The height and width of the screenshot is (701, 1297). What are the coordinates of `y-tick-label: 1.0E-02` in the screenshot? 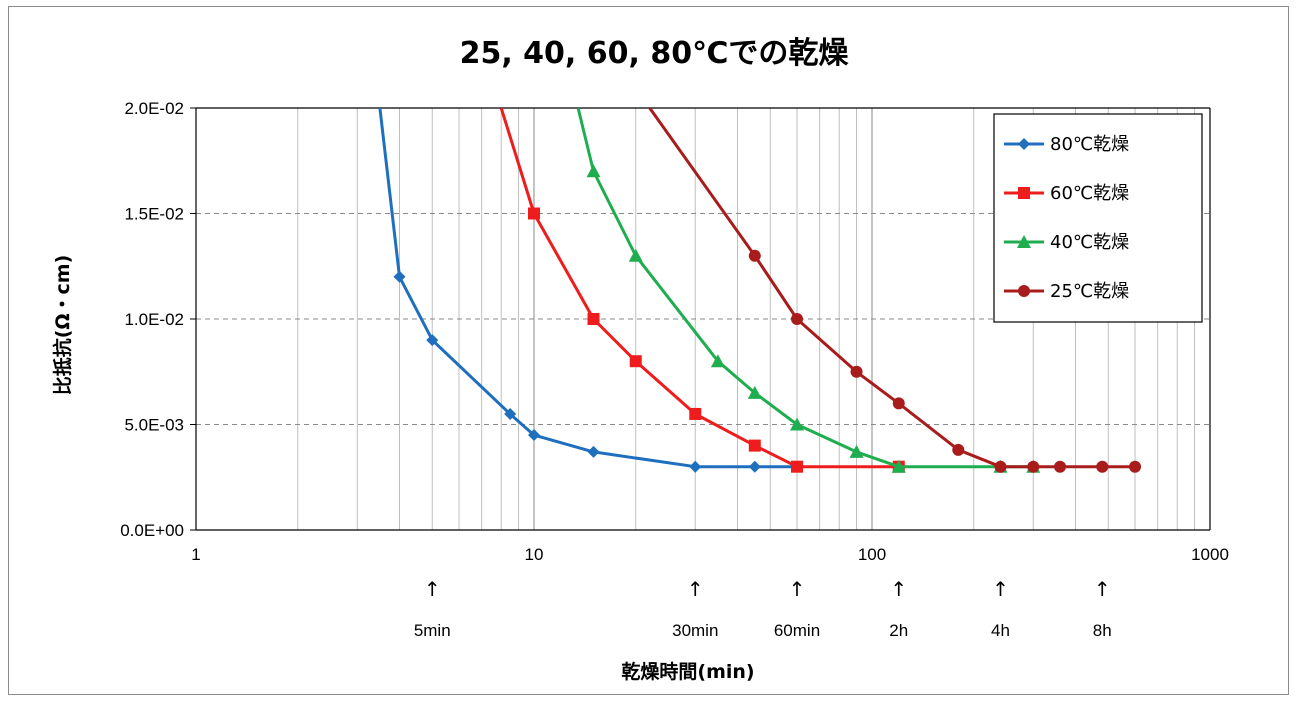 It's located at (154, 319).